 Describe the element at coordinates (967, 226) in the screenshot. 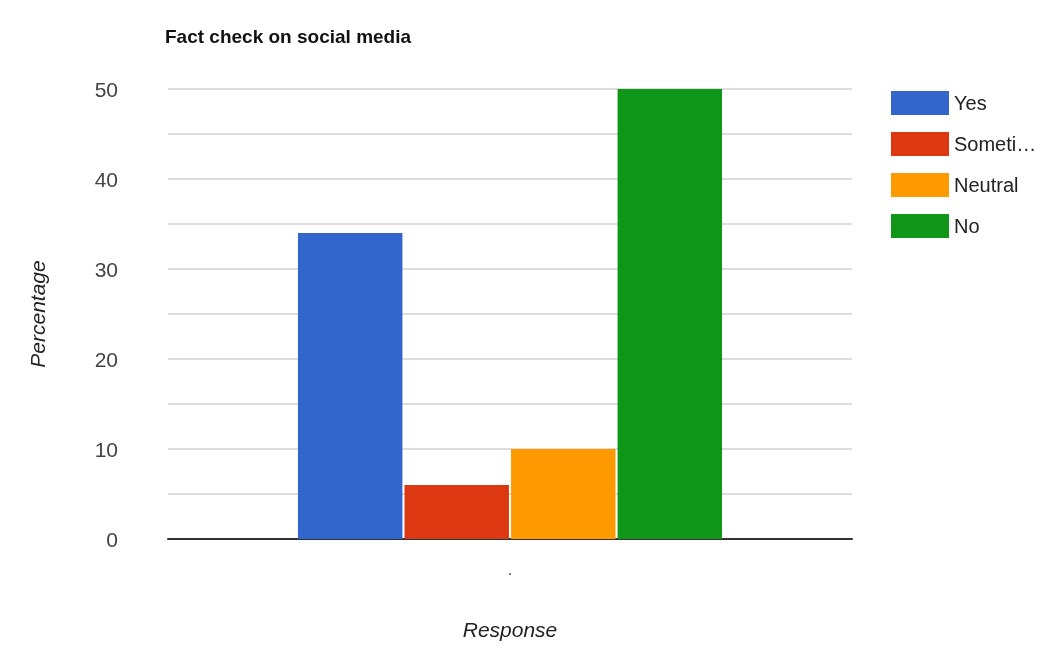

I see `legend-label: No` at that location.